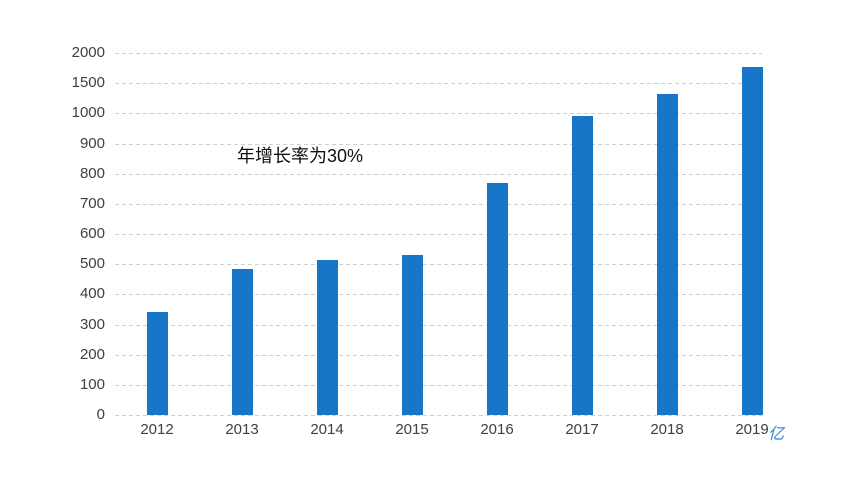 Image resolution: width=850 pixels, height=478 pixels. Describe the element at coordinates (100, 414) in the screenshot. I see `y-tick-label: 0` at that location.